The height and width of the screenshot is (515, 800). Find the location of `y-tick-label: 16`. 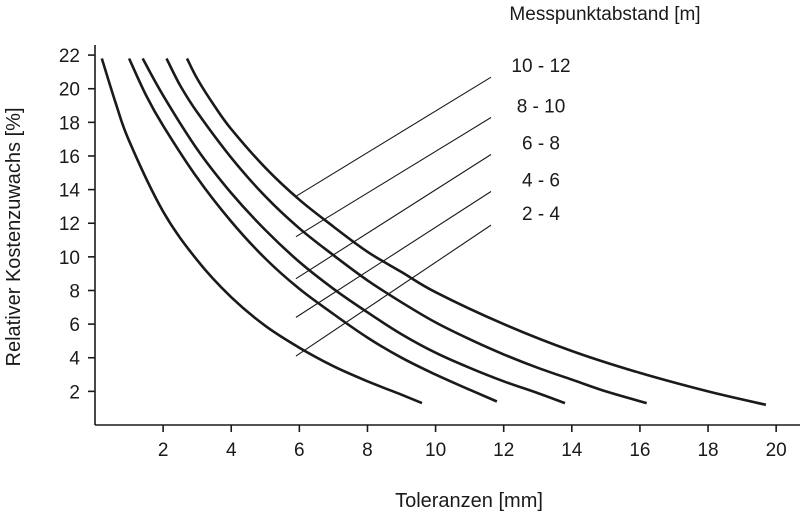

y-tick-label: 16 is located at coordinates (69, 157).